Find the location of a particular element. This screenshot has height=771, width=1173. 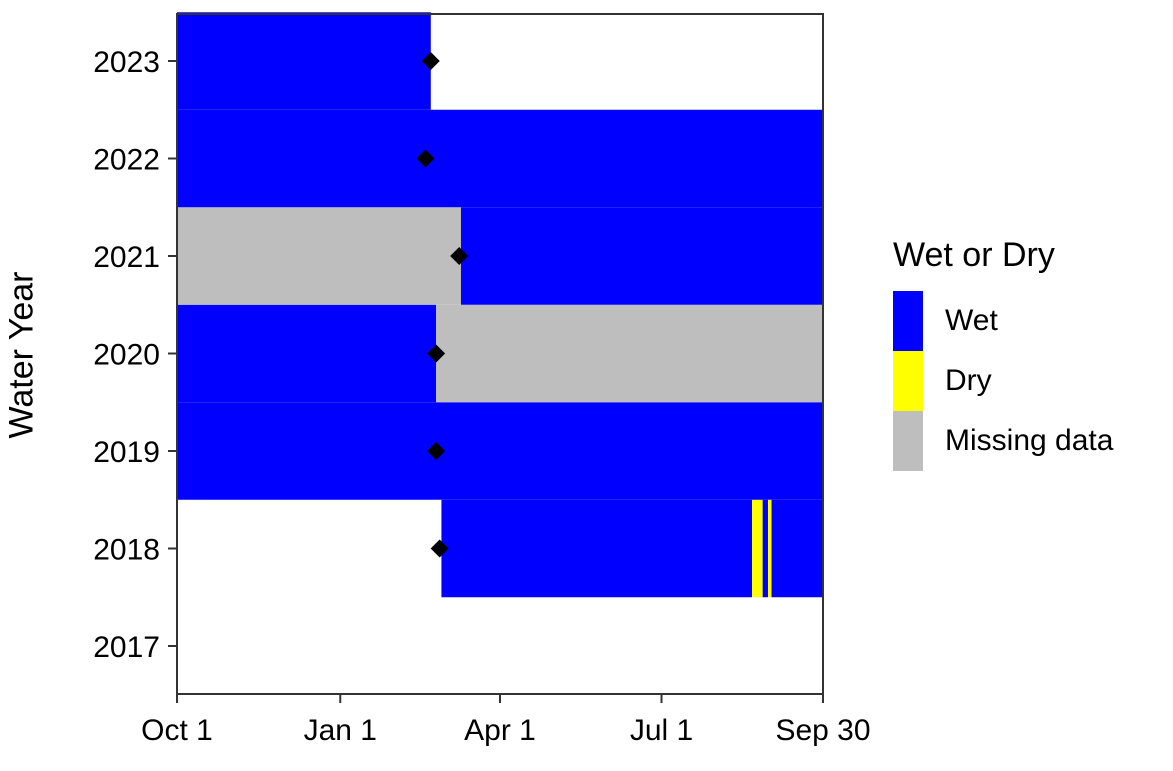

y-tick-label-2021: 2021 is located at coordinates (126, 257).